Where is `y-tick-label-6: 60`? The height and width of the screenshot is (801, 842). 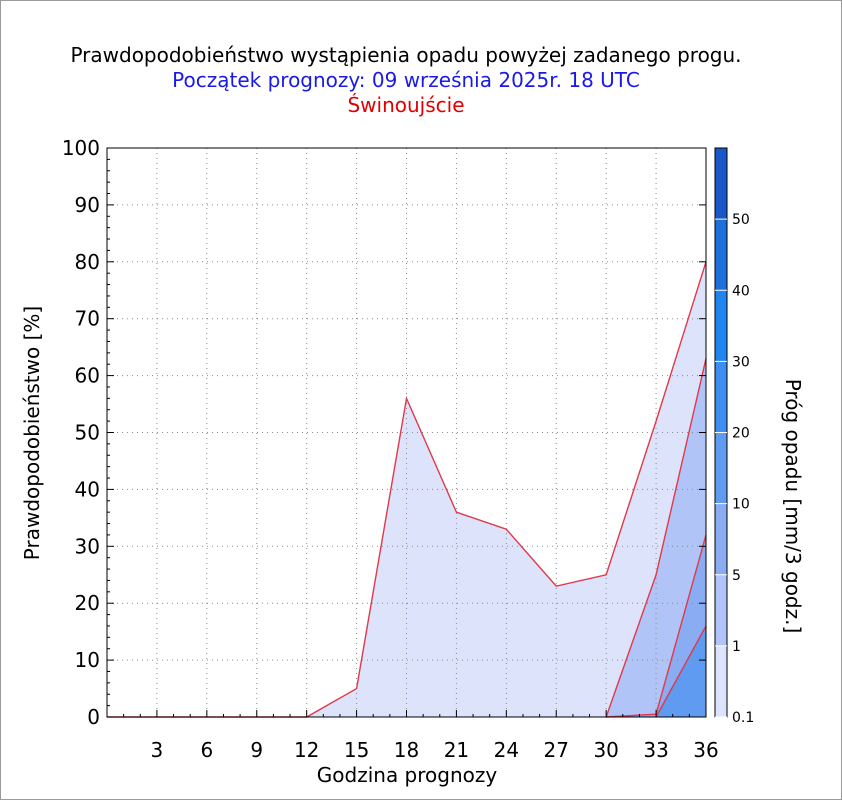
y-tick-label-6: 60 is located at coordinates (87, 376).